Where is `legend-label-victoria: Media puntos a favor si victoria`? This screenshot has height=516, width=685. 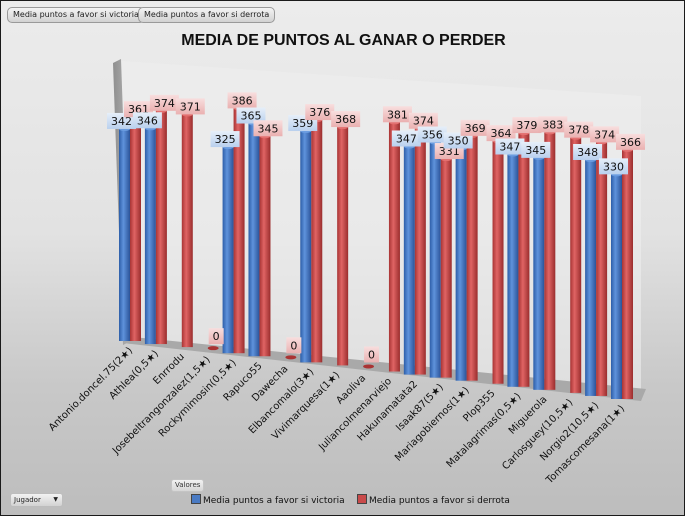 legend-label-victoria: Media puntos a favor si victoria is located at coordinates (274, 501).